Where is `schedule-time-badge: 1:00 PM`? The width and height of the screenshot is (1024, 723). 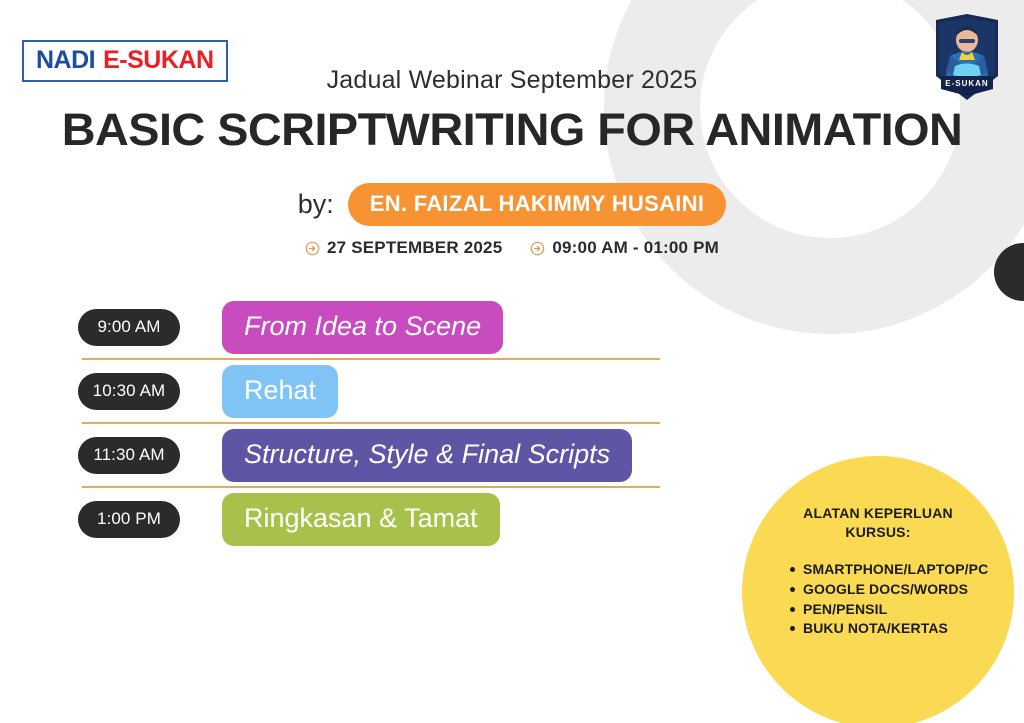
schedule-time-badge: 1:00 PM is located at coordinates (129, 519).